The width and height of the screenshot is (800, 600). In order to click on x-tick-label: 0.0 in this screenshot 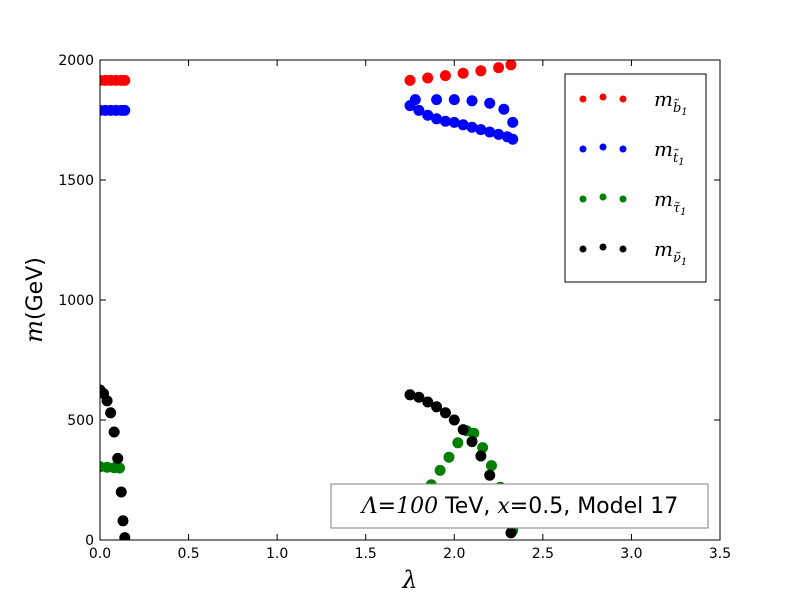, I will do `click(100, 554)`.